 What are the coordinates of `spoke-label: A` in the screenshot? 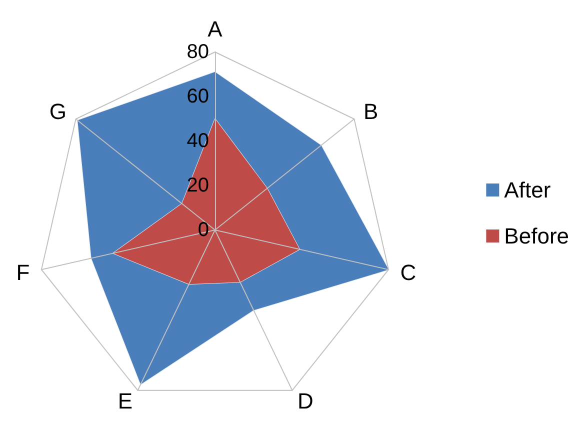 It's located at (215, 29).